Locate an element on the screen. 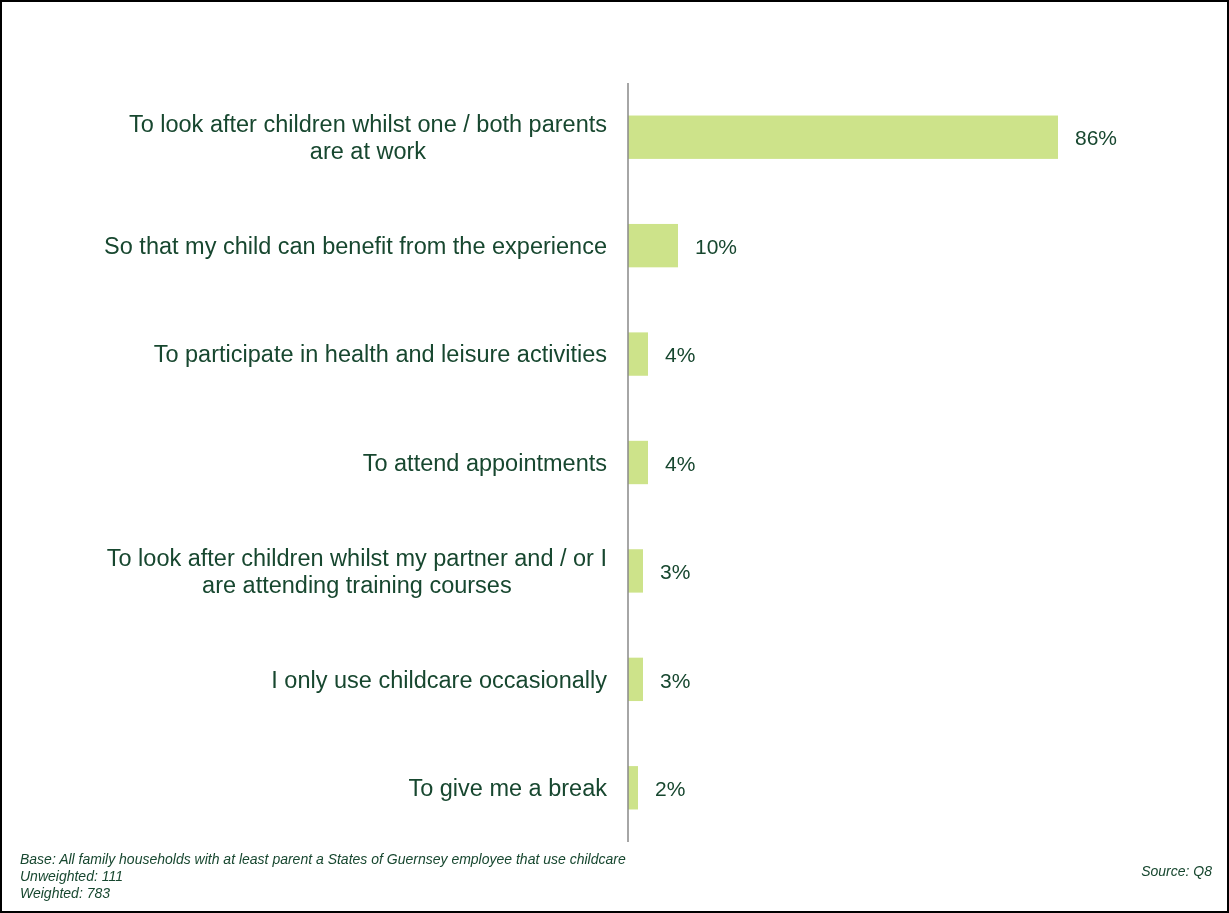  source-note: Source: Q8 is located at coordinates (1177, 871).